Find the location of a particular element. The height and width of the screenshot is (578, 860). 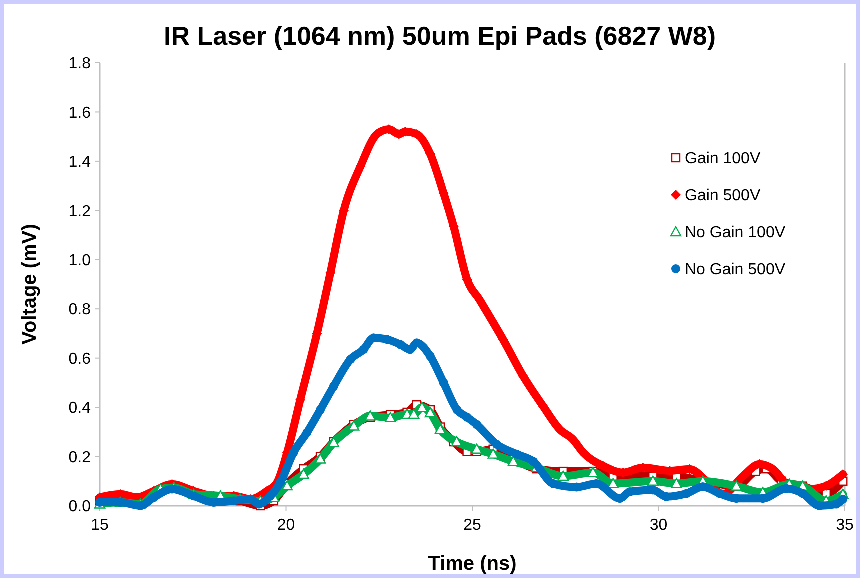

y-tick-label: 0.0 is located at coordinates (80, 507).